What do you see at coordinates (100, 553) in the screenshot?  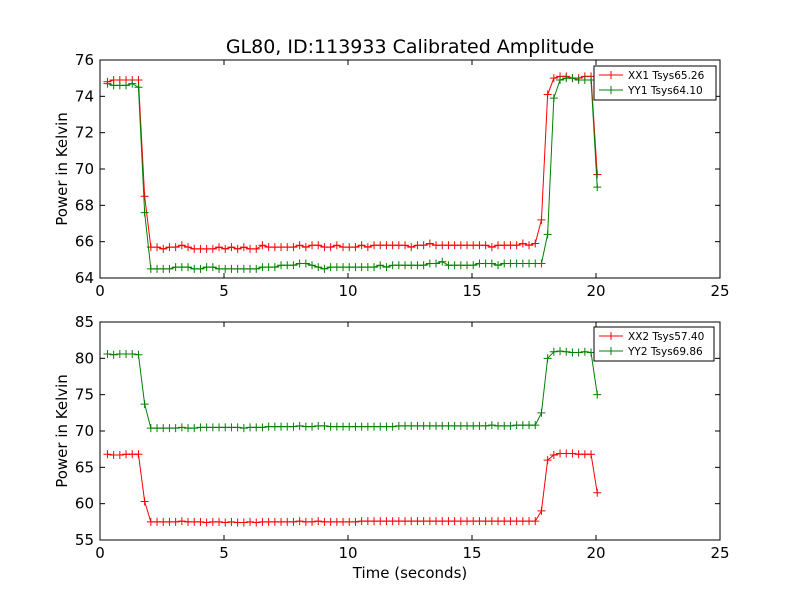 I see `plot-2-x-tick-label: 0` at bounding box center [100, 553].